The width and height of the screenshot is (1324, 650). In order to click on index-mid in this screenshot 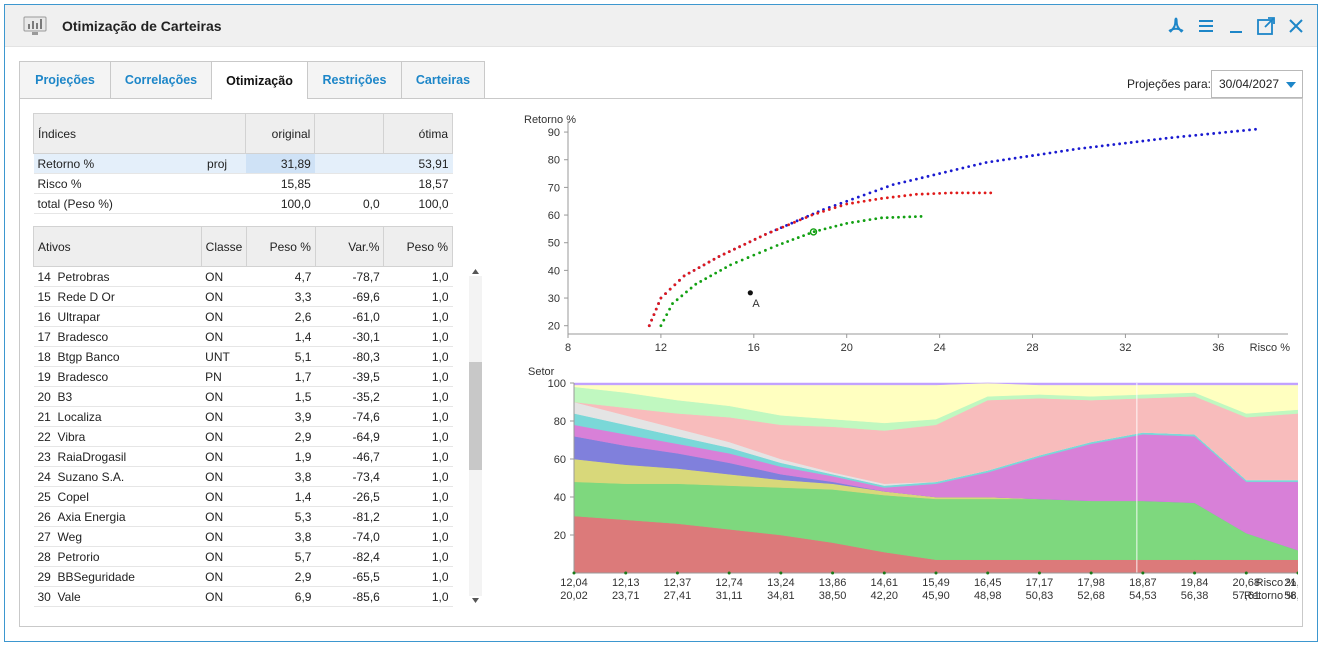, I will do `click(349, 183)`.